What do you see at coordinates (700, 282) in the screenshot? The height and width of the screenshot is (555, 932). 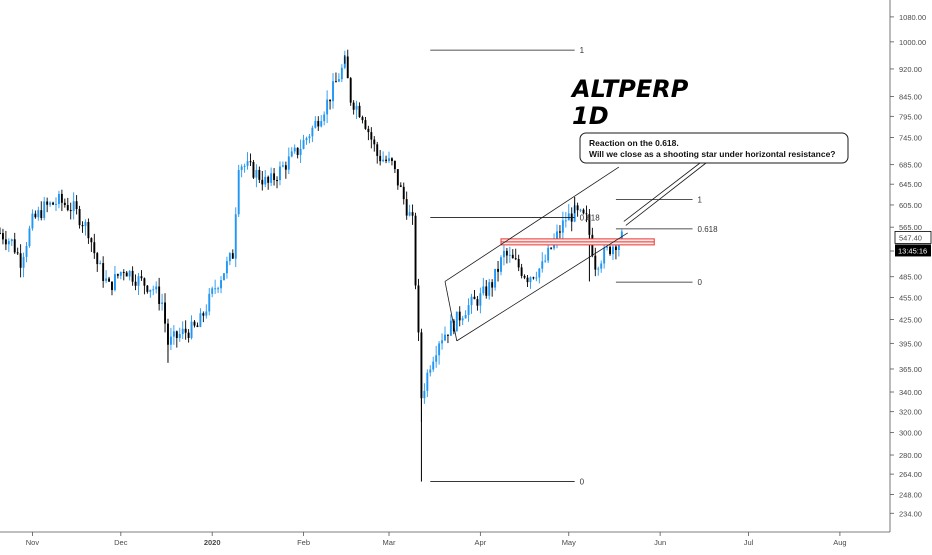 I see `fib-level-label: 0` at bounding box center [700, 282].